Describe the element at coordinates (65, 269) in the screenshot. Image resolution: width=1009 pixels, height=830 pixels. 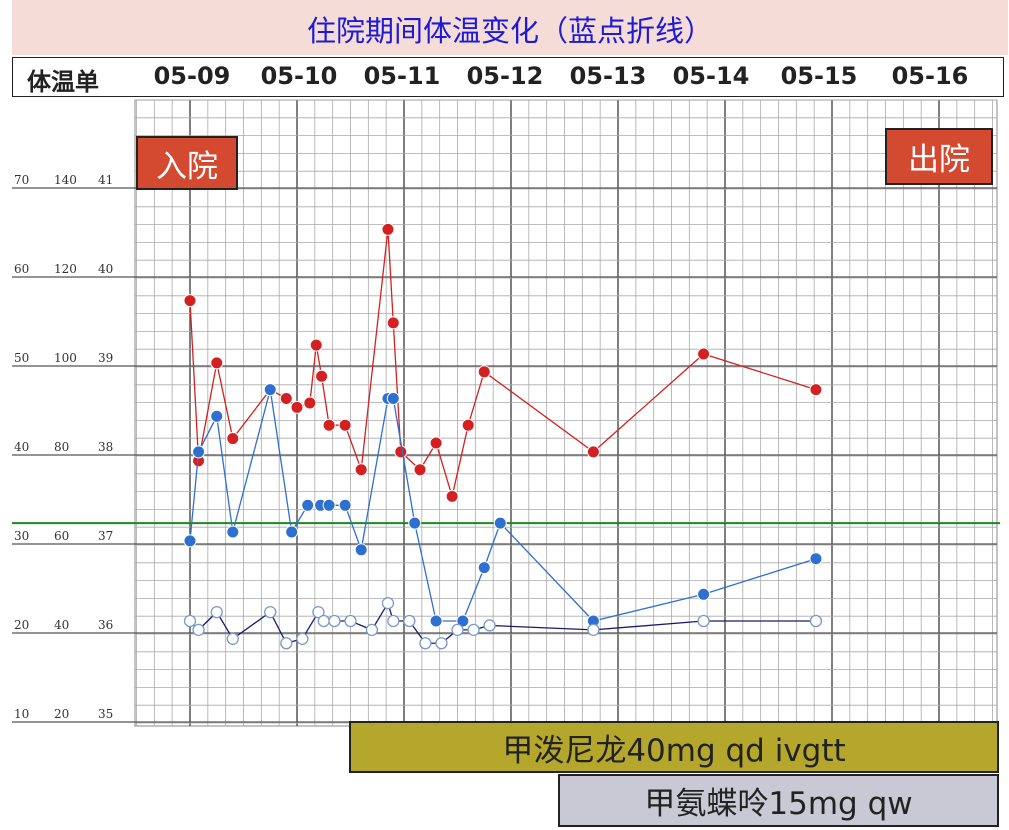
I see `y-tick-label: 120` at that location.